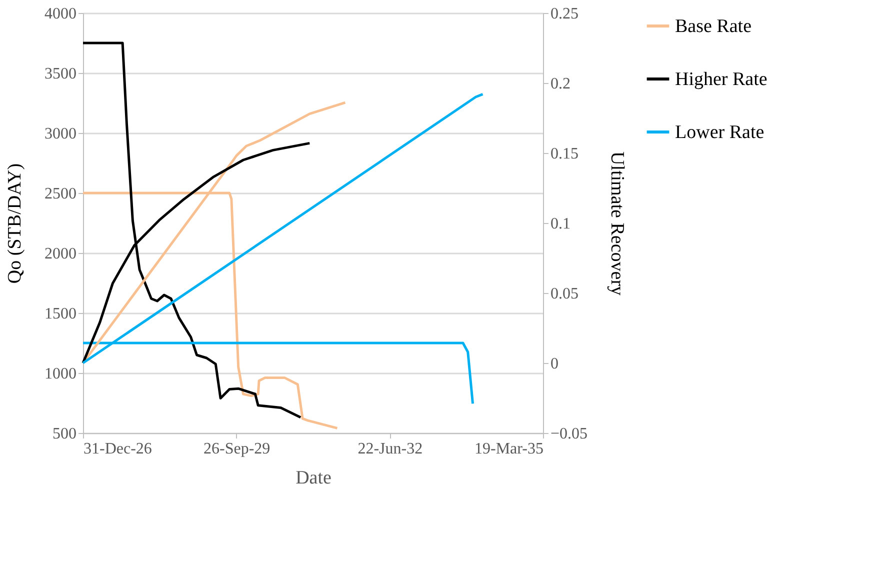 This screenshot has width=871, height=582. I want to click on y-tick-label: 2500, so click(60, 194).